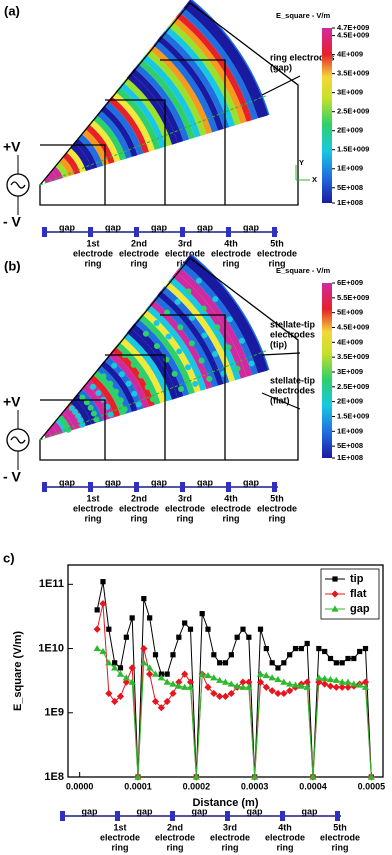  What do you see at coordinates (313, 786) in the screenshot?
I see `x-tick-label: 0.0004` at bounding box center [313, 786].